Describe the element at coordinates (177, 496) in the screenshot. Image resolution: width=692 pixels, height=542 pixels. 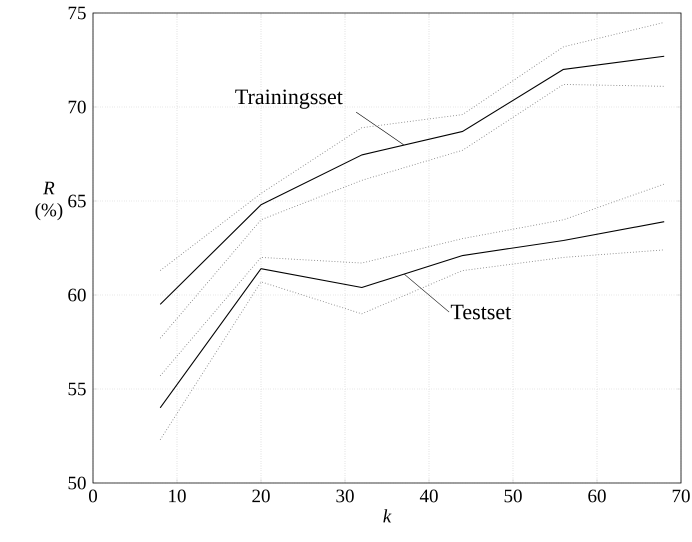
I see `x-tick-label: 10` at that location.